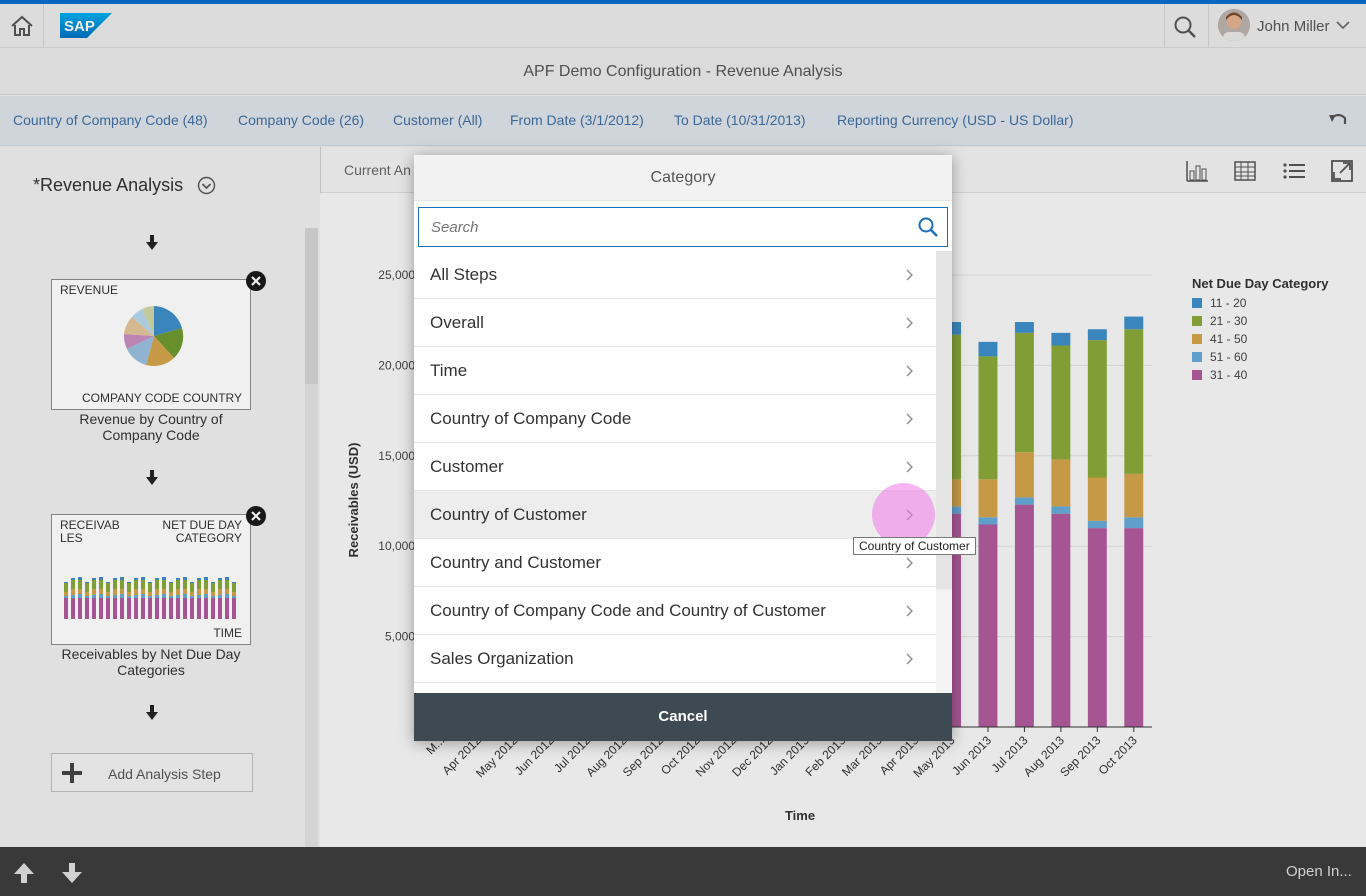  Describe the element at coordinates (1228, 303) in the screenshot. I see `legend-label: 11 - 20` at that location.